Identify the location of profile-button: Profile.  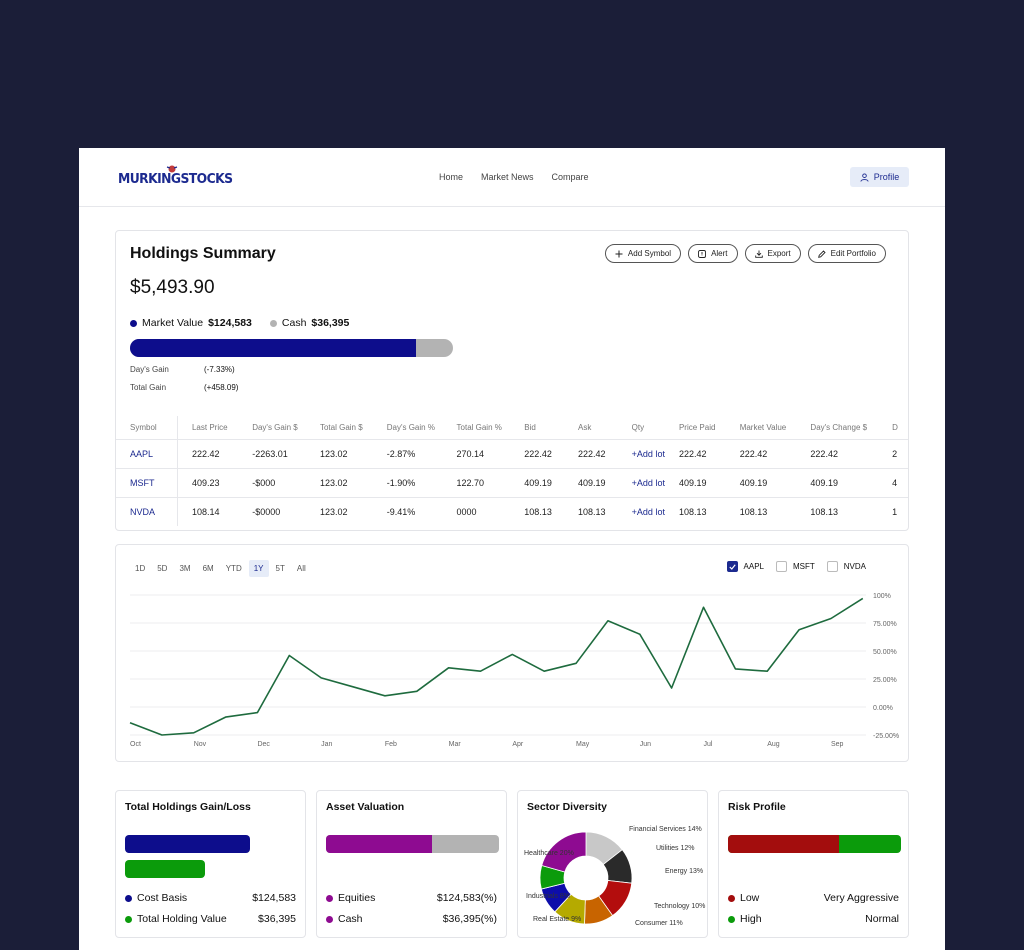
(879, 177).